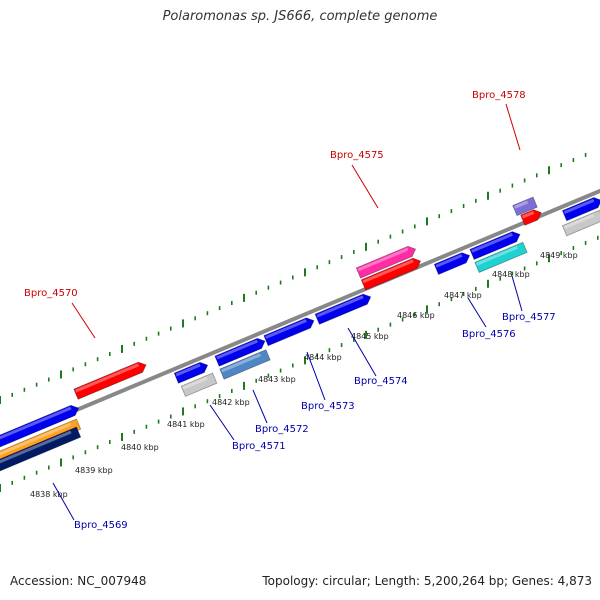  What do you see at coordinates (186, 424) in the screenshot?
I see `tick-label-kbp: 4841 kbp` at bounding box center [186, 424].